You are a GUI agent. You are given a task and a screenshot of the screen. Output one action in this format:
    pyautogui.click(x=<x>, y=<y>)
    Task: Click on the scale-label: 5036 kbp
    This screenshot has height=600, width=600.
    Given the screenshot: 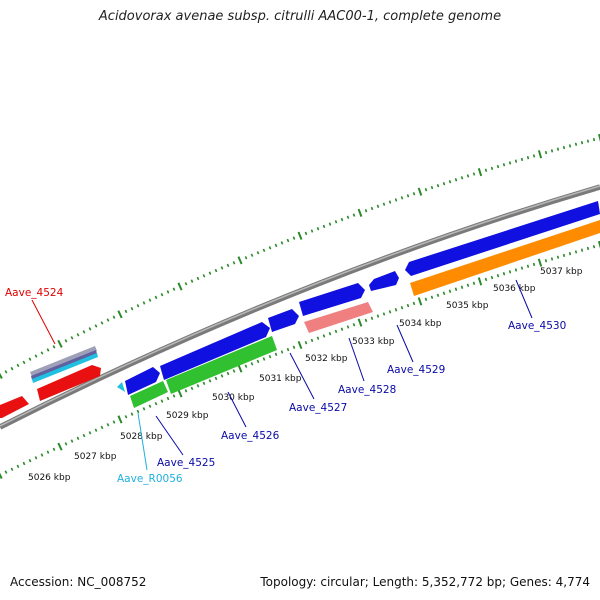 What is the action you would take?
    pyautogui.click(x=514, y=289)
    